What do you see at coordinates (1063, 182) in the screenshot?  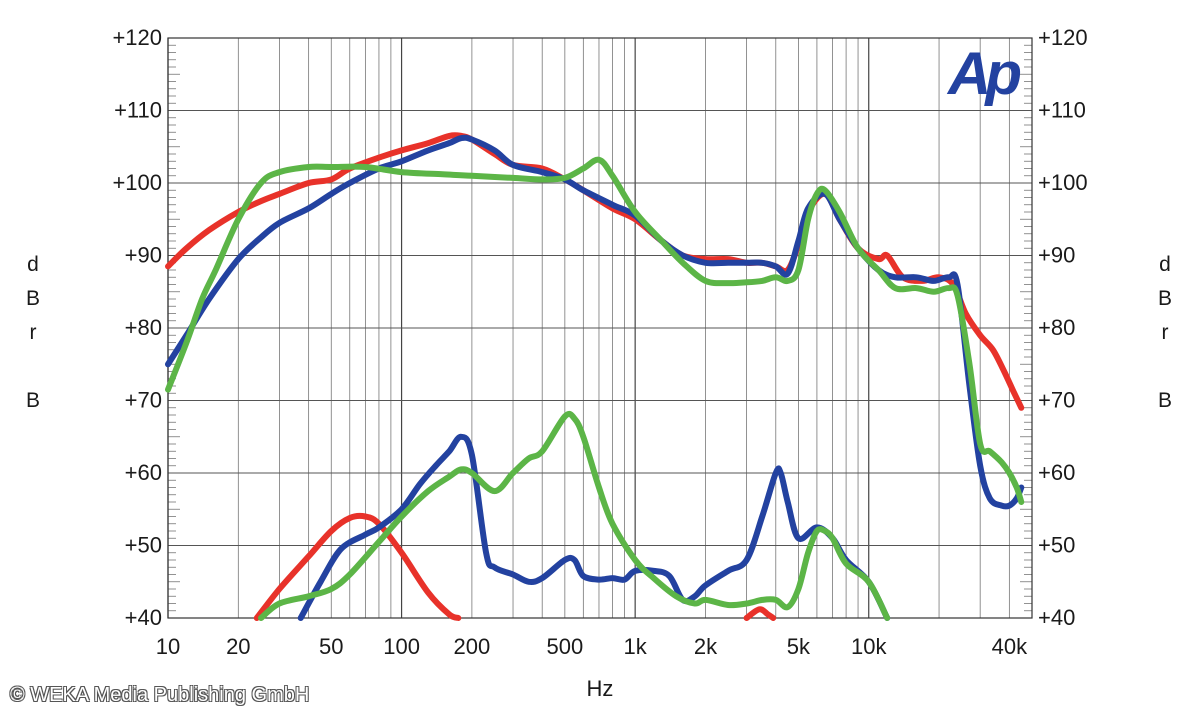 I see `y-tick-label-right: +100` at bounding box center [1063, 182].